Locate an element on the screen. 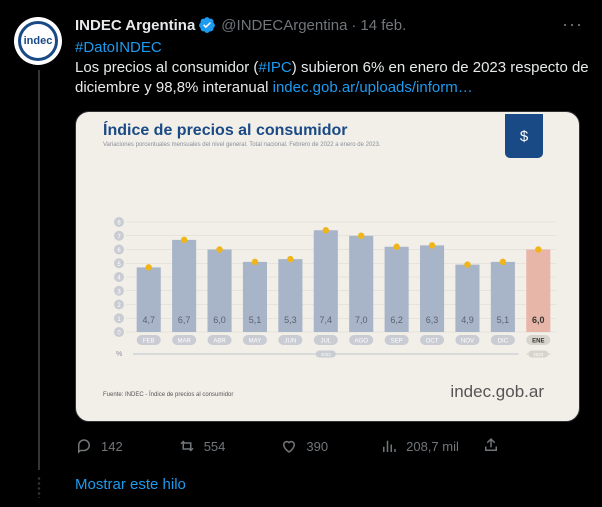 The image size is (602, 507). y-tick-label: 2 is located at coordinates (119, 306).